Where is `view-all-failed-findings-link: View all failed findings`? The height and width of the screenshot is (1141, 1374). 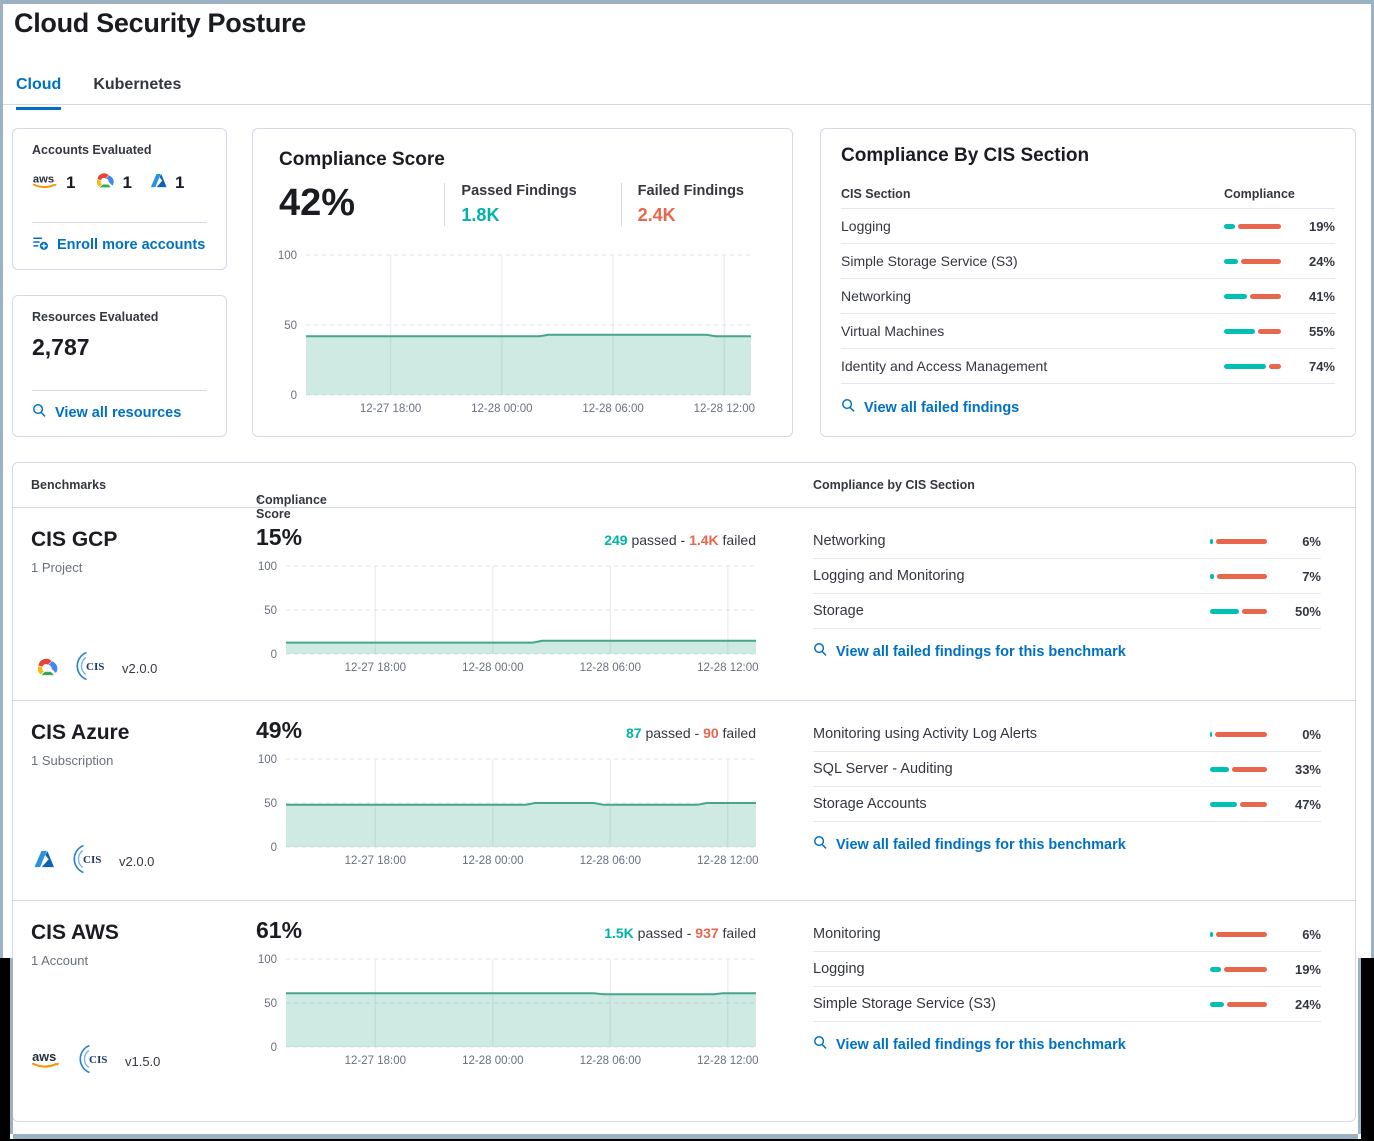
view-all-failed-findings-link: View all failed findings is located at coordinates (1088, 407).